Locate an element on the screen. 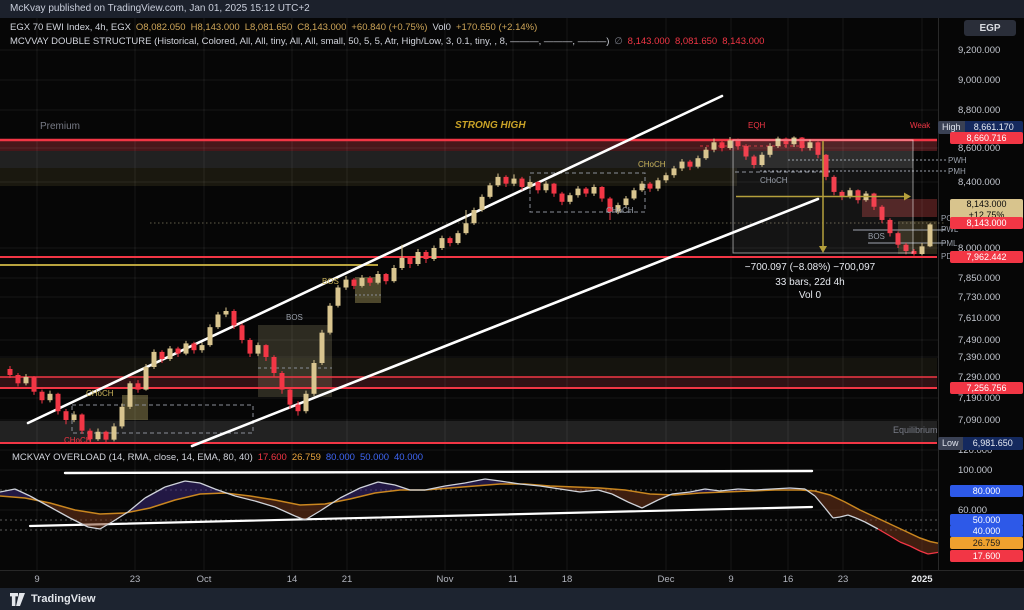  legend-value: 26.759 is located at coordinates (306, 457).